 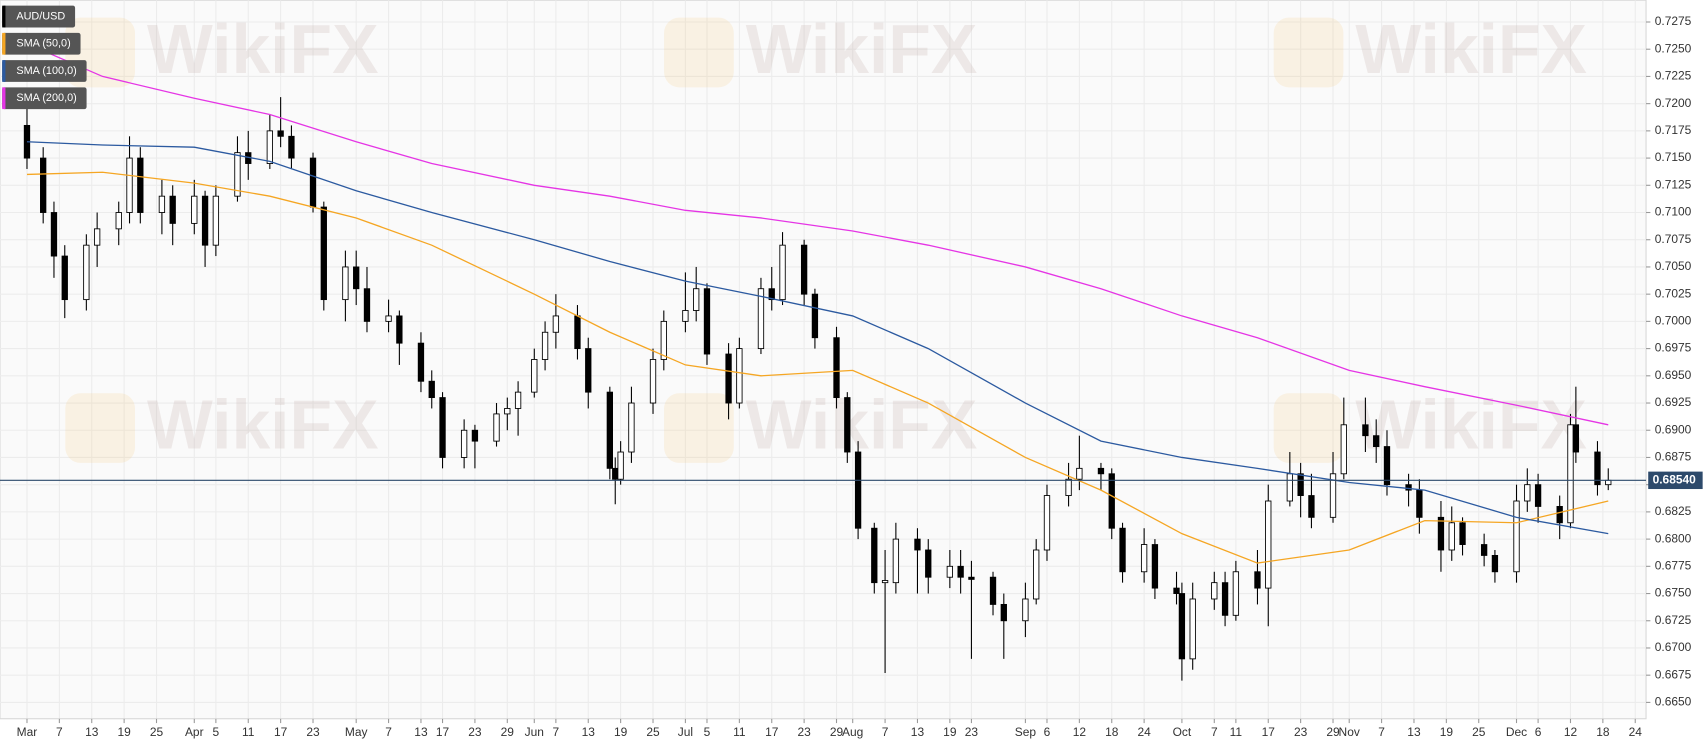 I want to click on legend-swatch, so click(x=4, y=98).